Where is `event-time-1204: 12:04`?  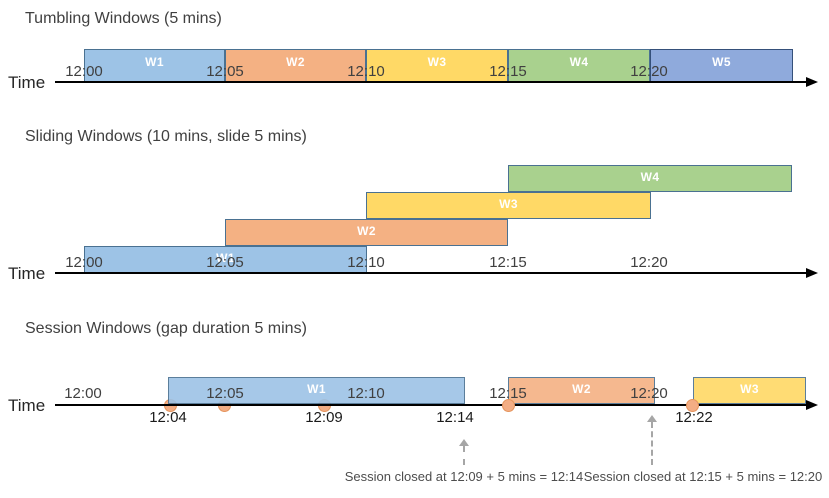
event-time-1204: 12:04 is located at coordinates (168, 417).